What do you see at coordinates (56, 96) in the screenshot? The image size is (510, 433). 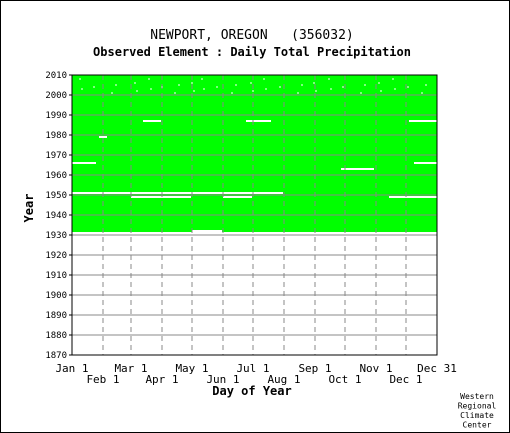 I see `y-tick-label: 2000` at bounding box center [56, 96].